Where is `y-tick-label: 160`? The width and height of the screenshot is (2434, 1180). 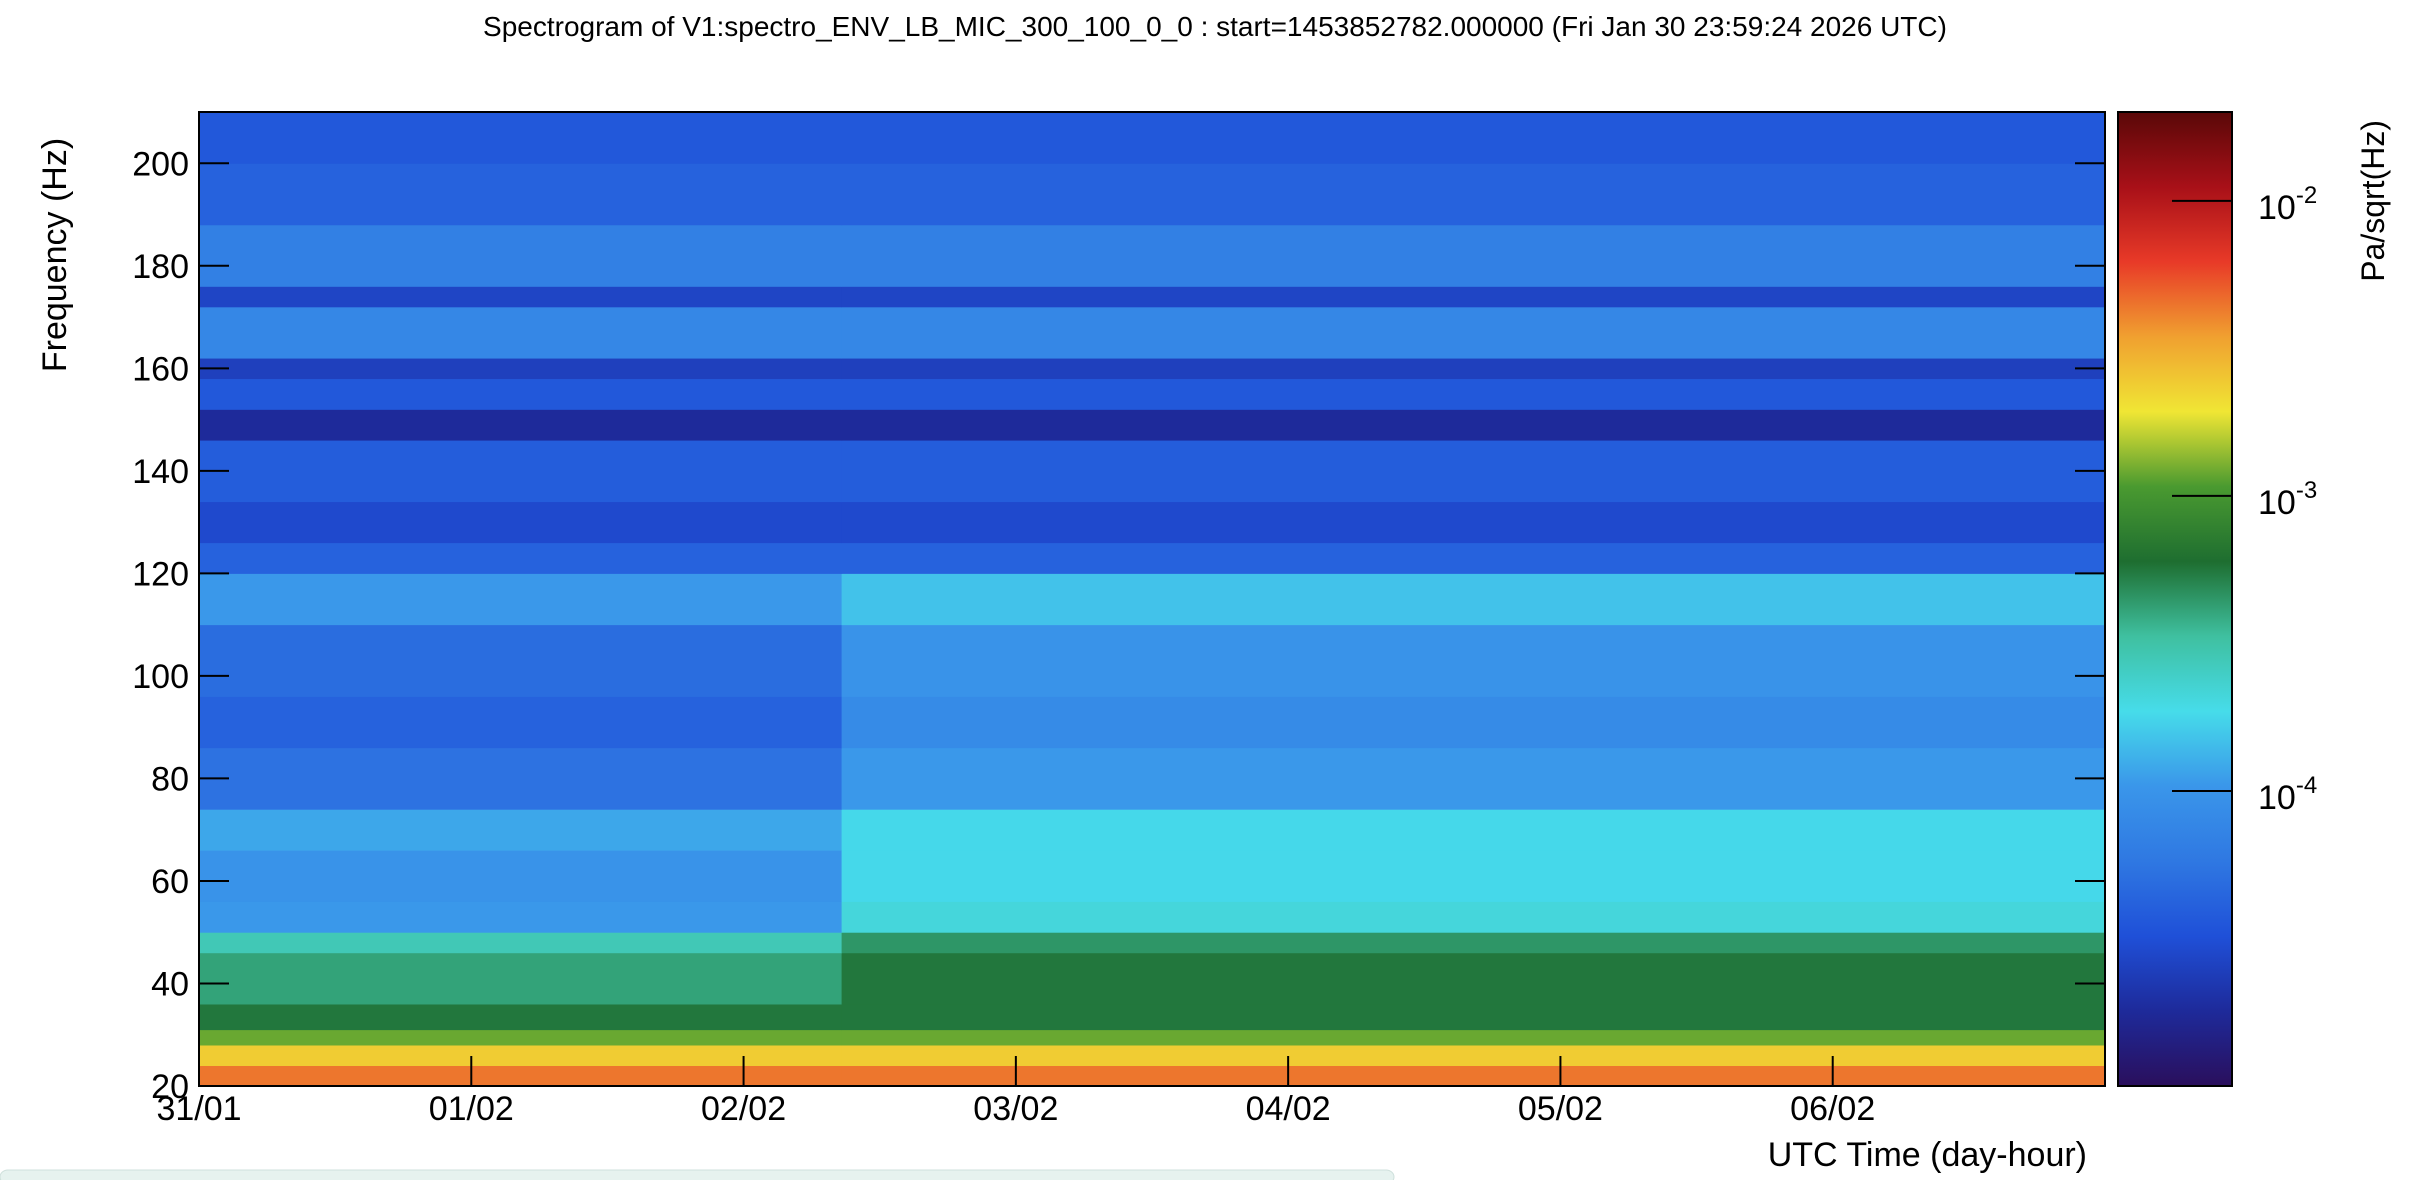
y-tick-label: 160 is located at coordinates (160, 369).